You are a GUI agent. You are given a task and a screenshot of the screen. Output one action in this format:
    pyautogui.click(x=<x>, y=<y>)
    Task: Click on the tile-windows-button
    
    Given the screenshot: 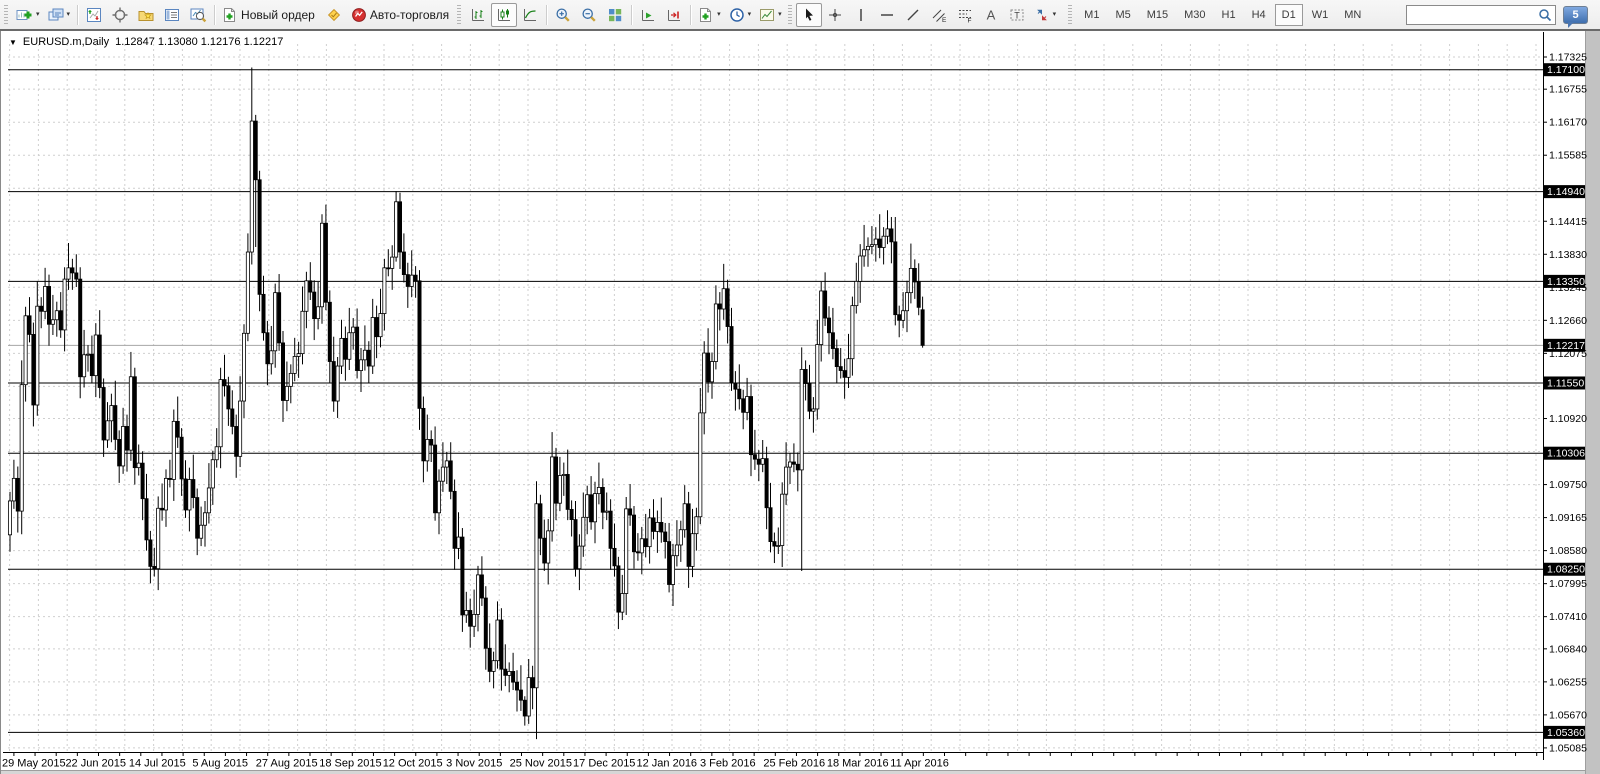 What is the action you would take?
    pyautogui.click(x=615, y=15)
    